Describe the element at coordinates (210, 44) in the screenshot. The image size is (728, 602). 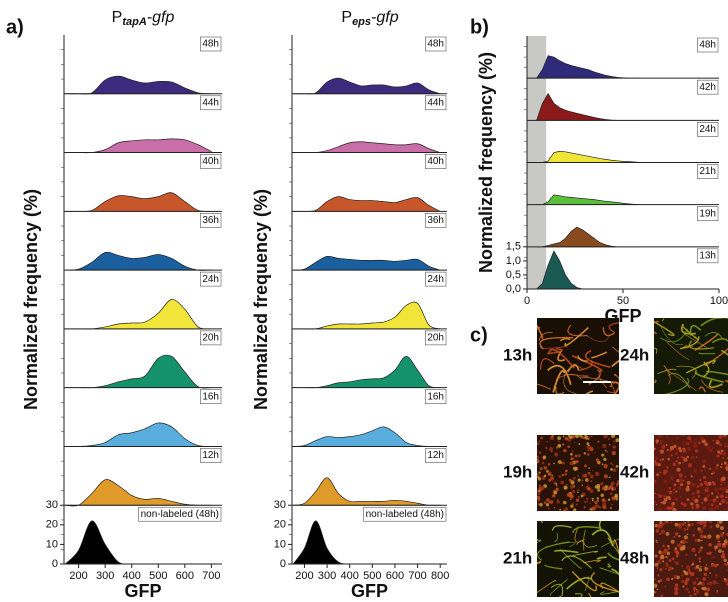
I see `series-label: 48h` at that location.